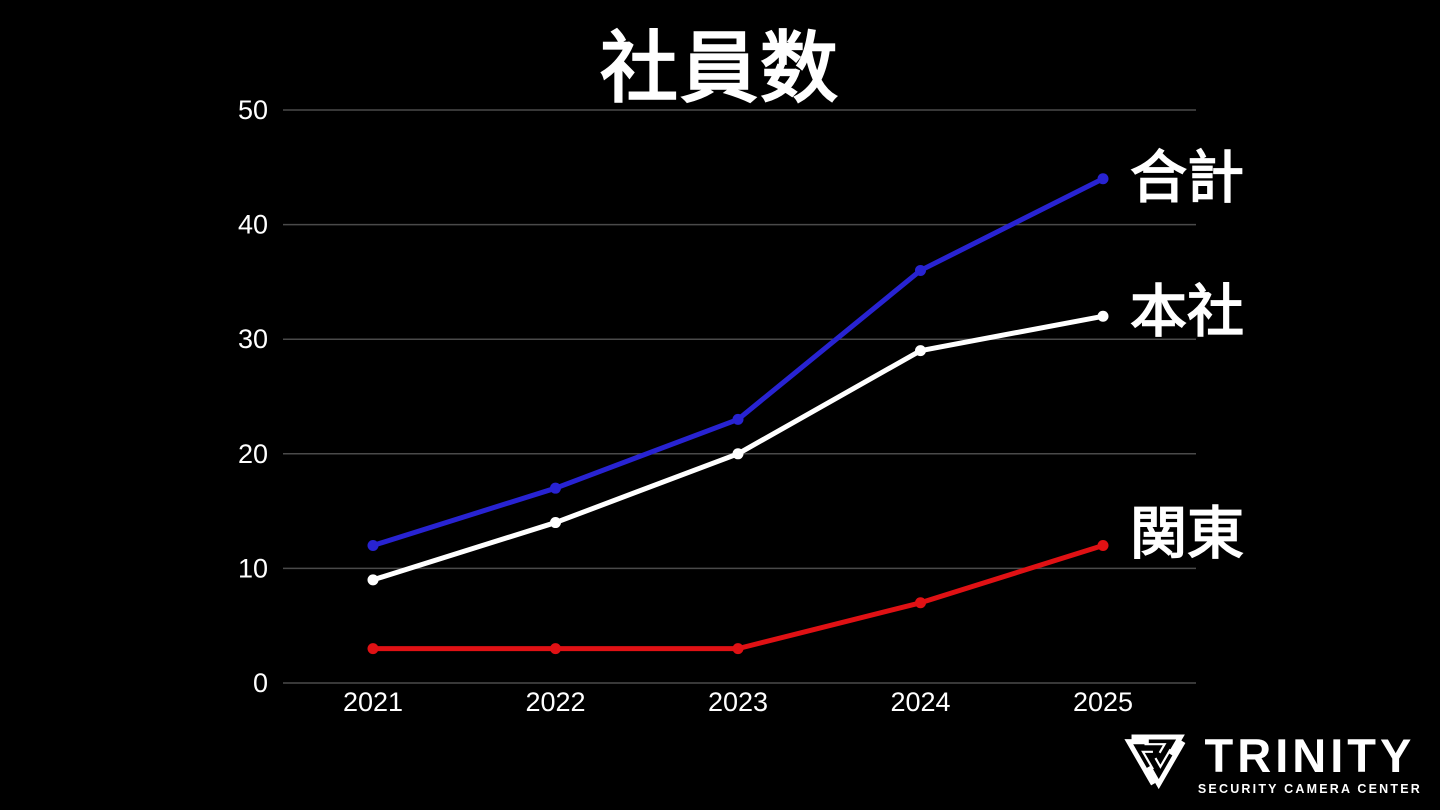 This screenshot has width=1440, height=810. I want to click on series-label-total: 合計, so click(1187, 178).